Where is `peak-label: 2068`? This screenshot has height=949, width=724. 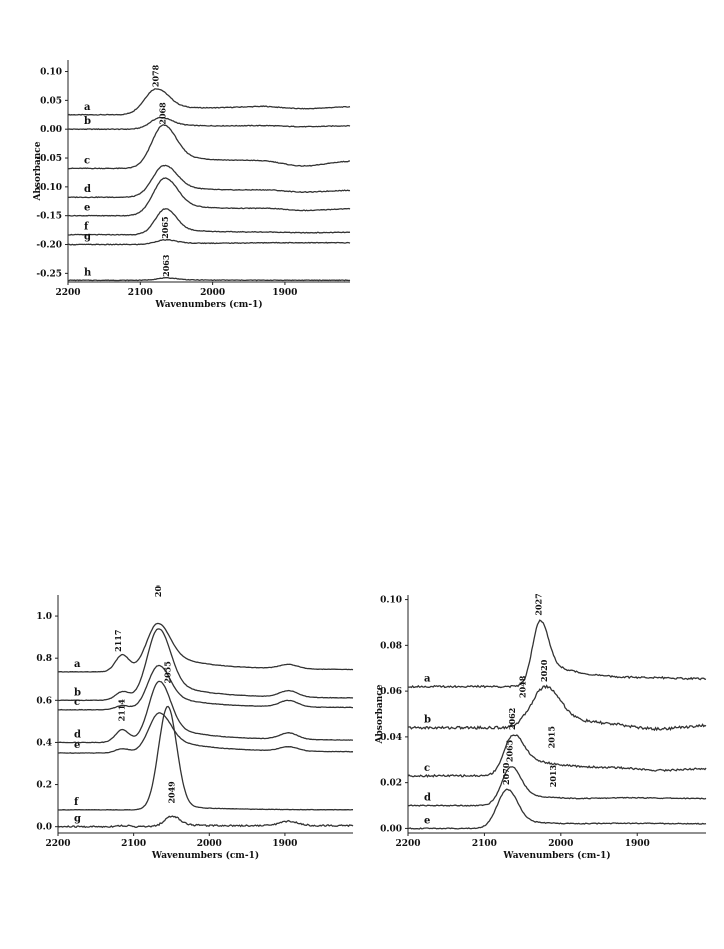 peak-label: 2068 is located at coordinates (163, 113).